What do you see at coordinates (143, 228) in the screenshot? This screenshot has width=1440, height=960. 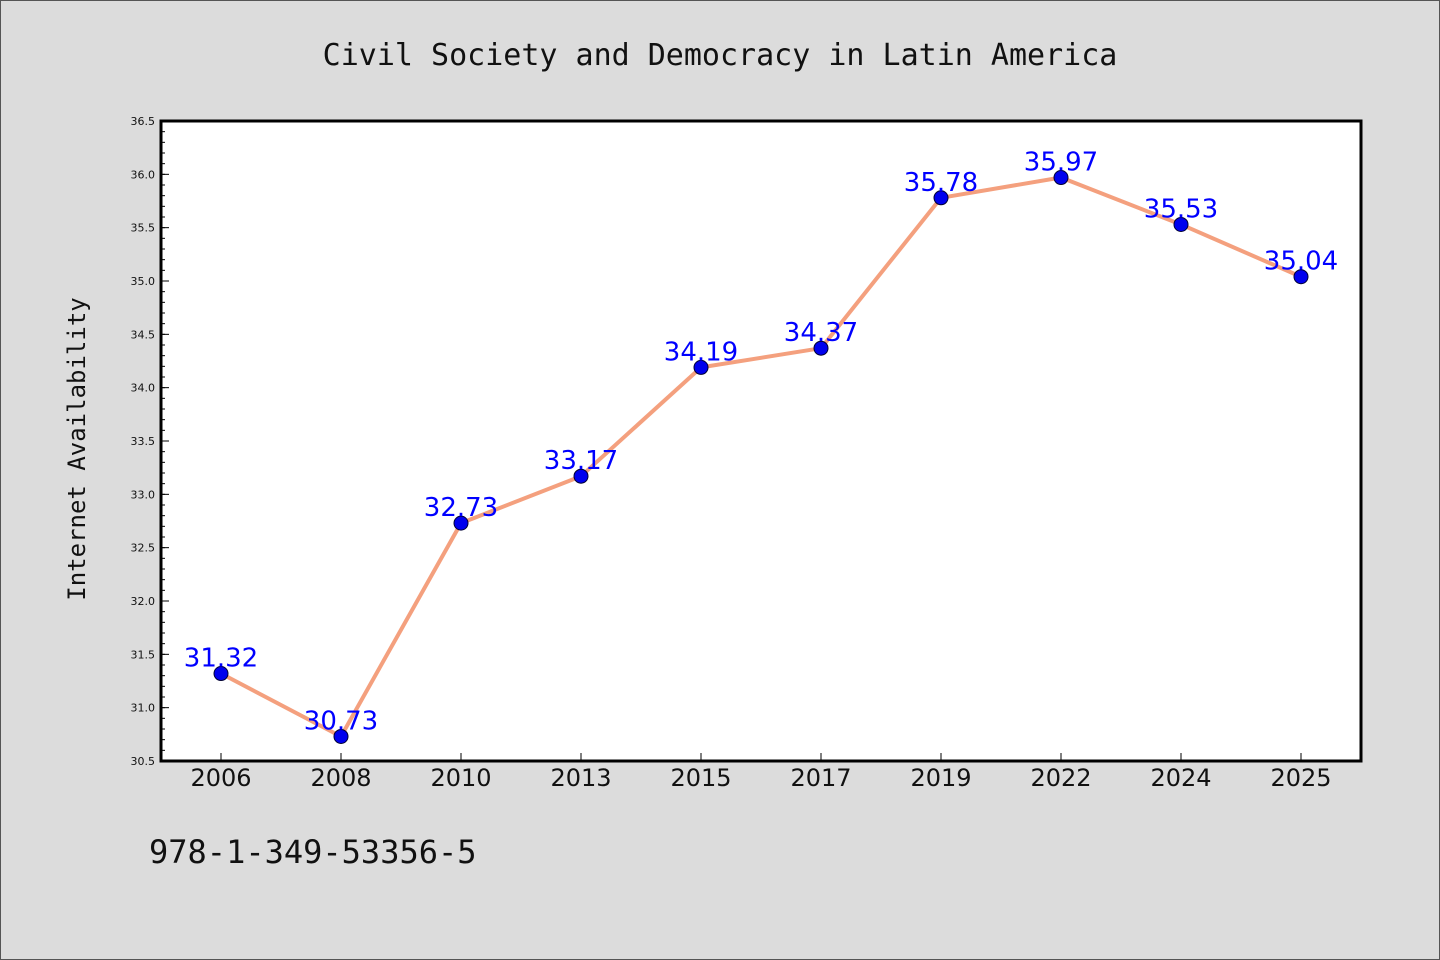 I see `y-tick-label: 35.5` at bounding box center [143, 228].